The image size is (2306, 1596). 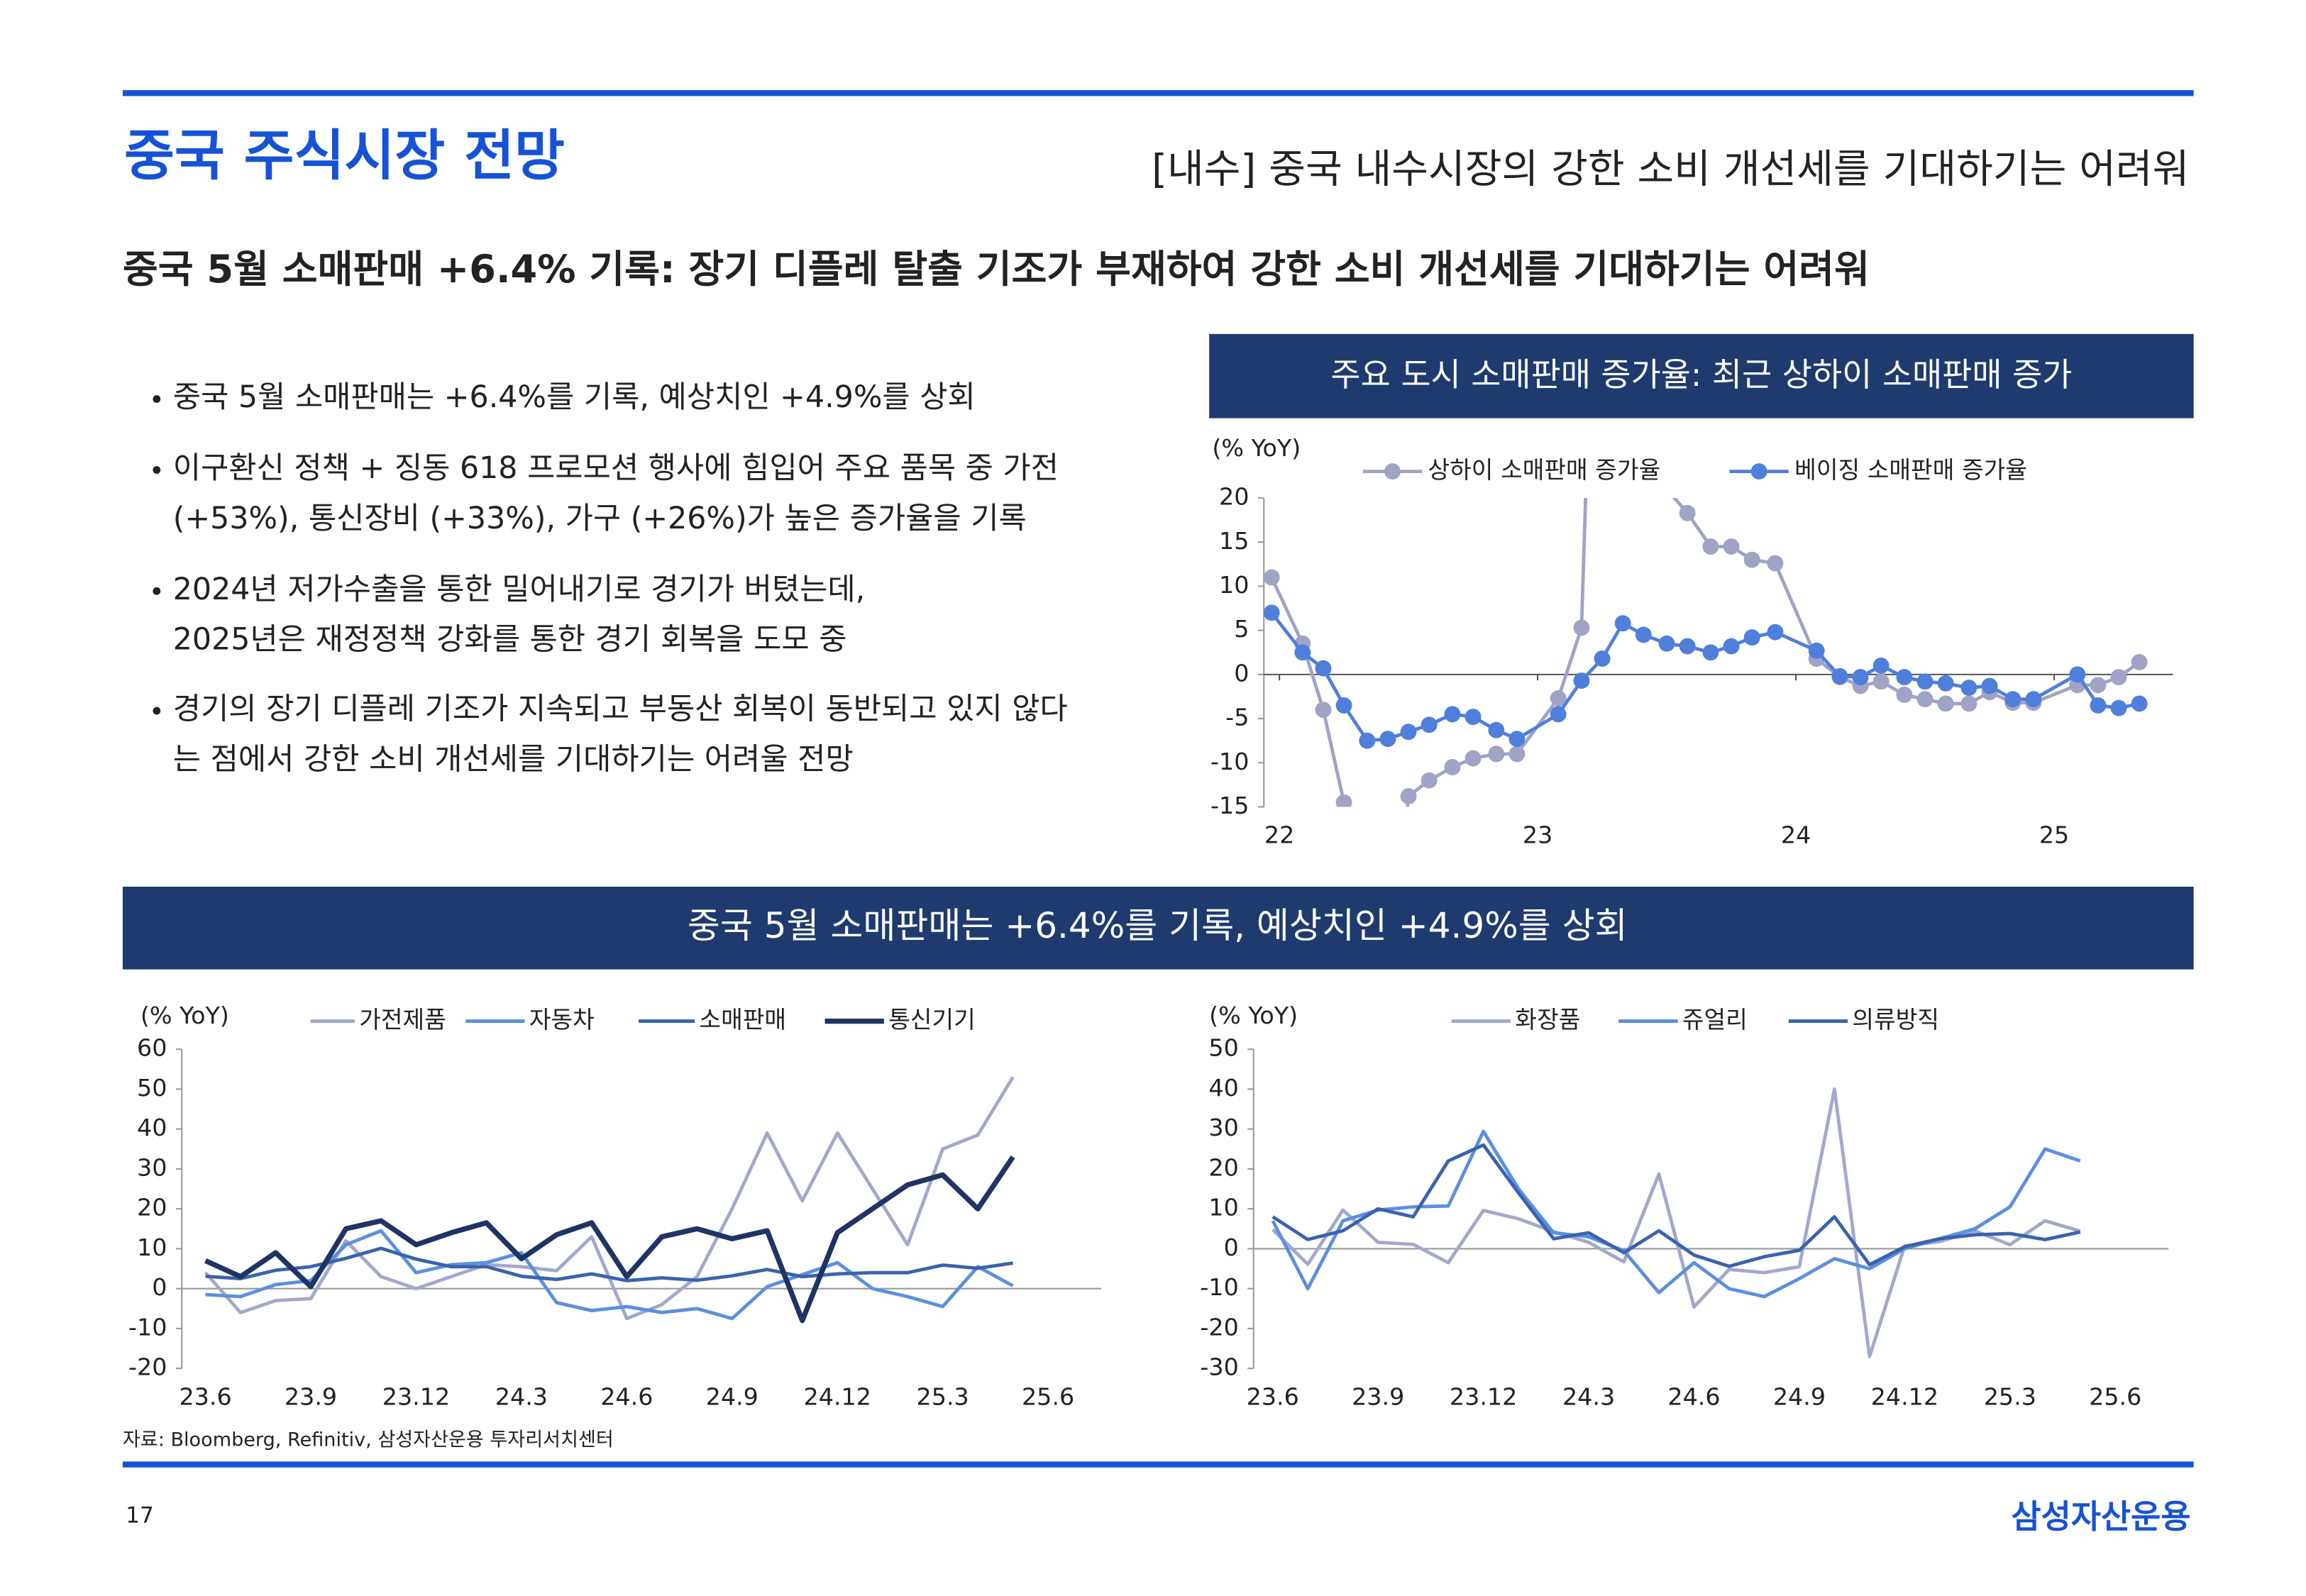 I want to click on x-tick-label: 23, so click(x=1537, y=835).